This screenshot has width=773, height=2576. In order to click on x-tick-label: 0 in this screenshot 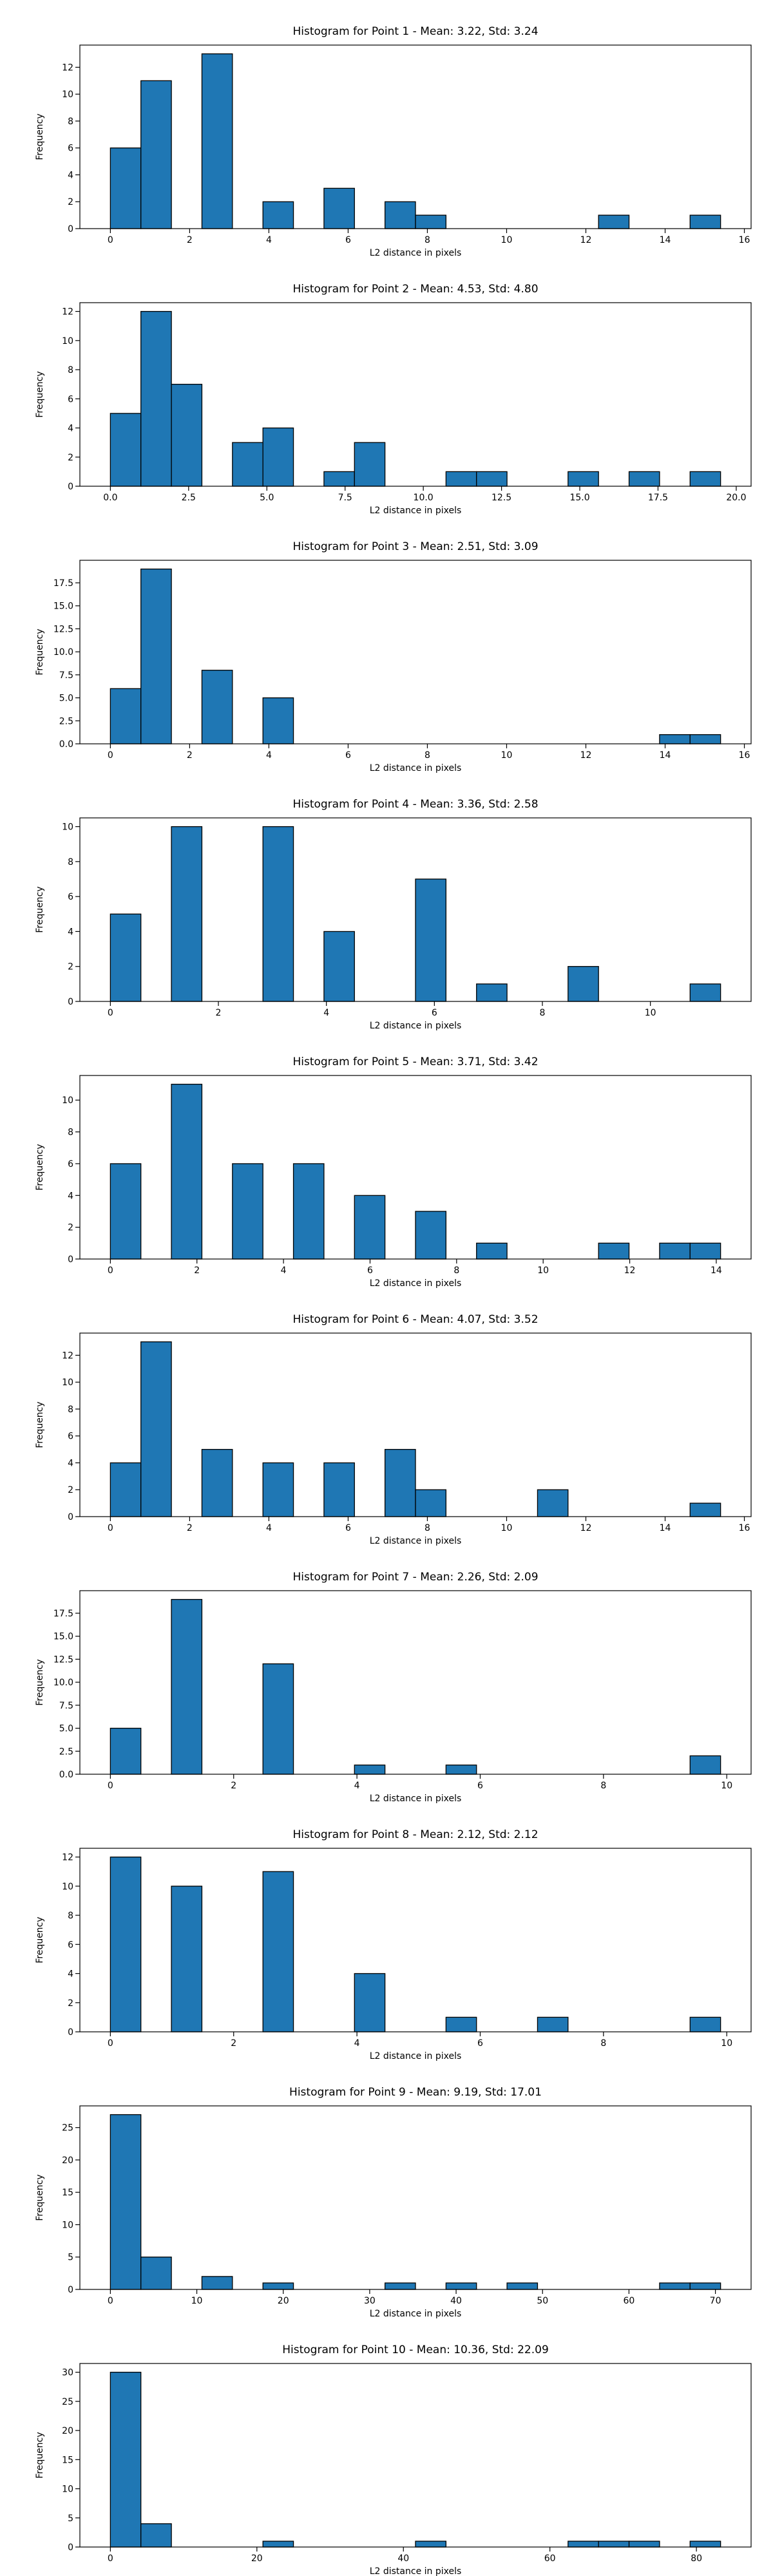, I will do `click(110, 240)`.